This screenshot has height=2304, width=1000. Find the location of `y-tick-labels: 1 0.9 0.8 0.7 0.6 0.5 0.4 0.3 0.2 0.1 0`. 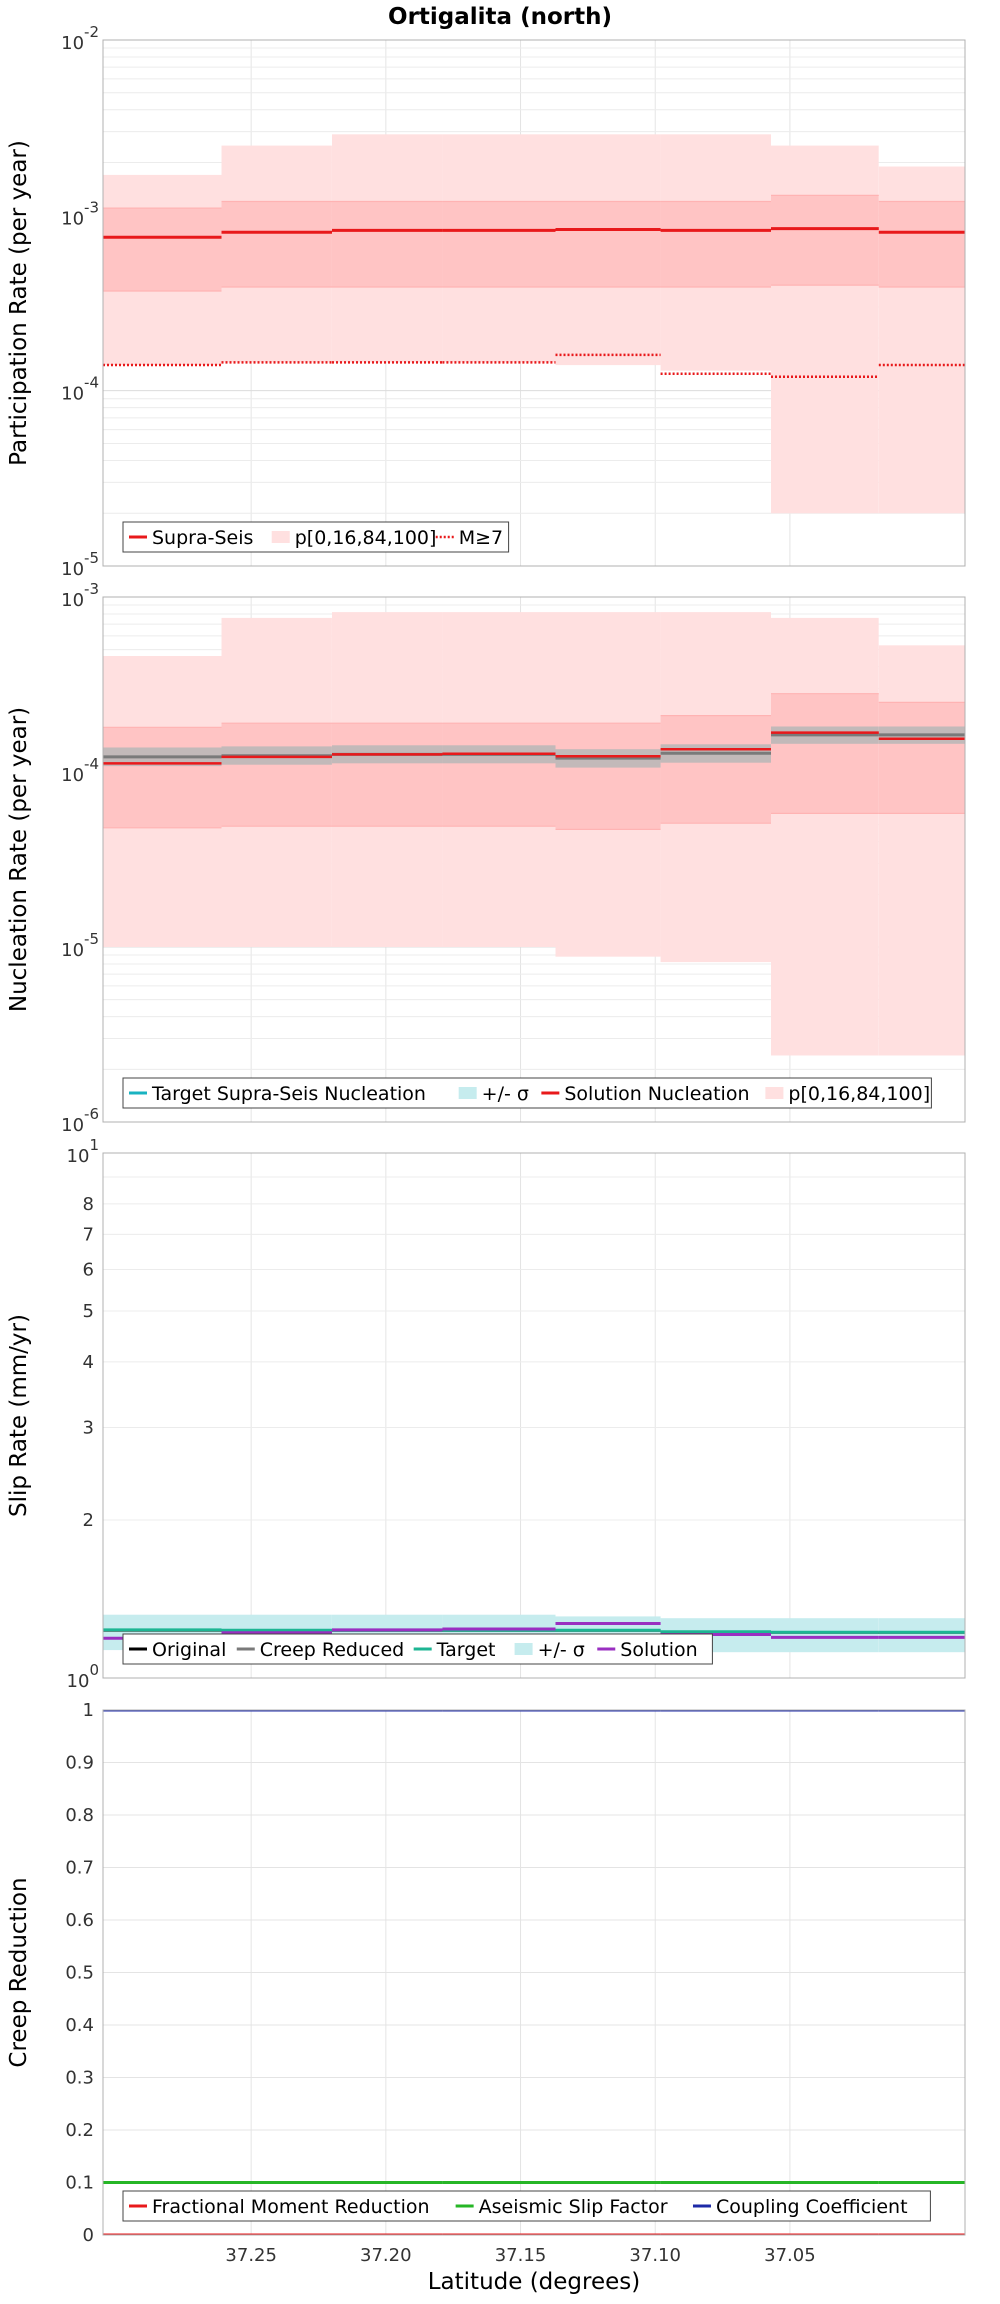

y-tick-labels: 1 0.9 0.8 0.7 0.6 0.5 0.4 0.3 0.2 0.1 0 is located at coordinates (79, 1973).